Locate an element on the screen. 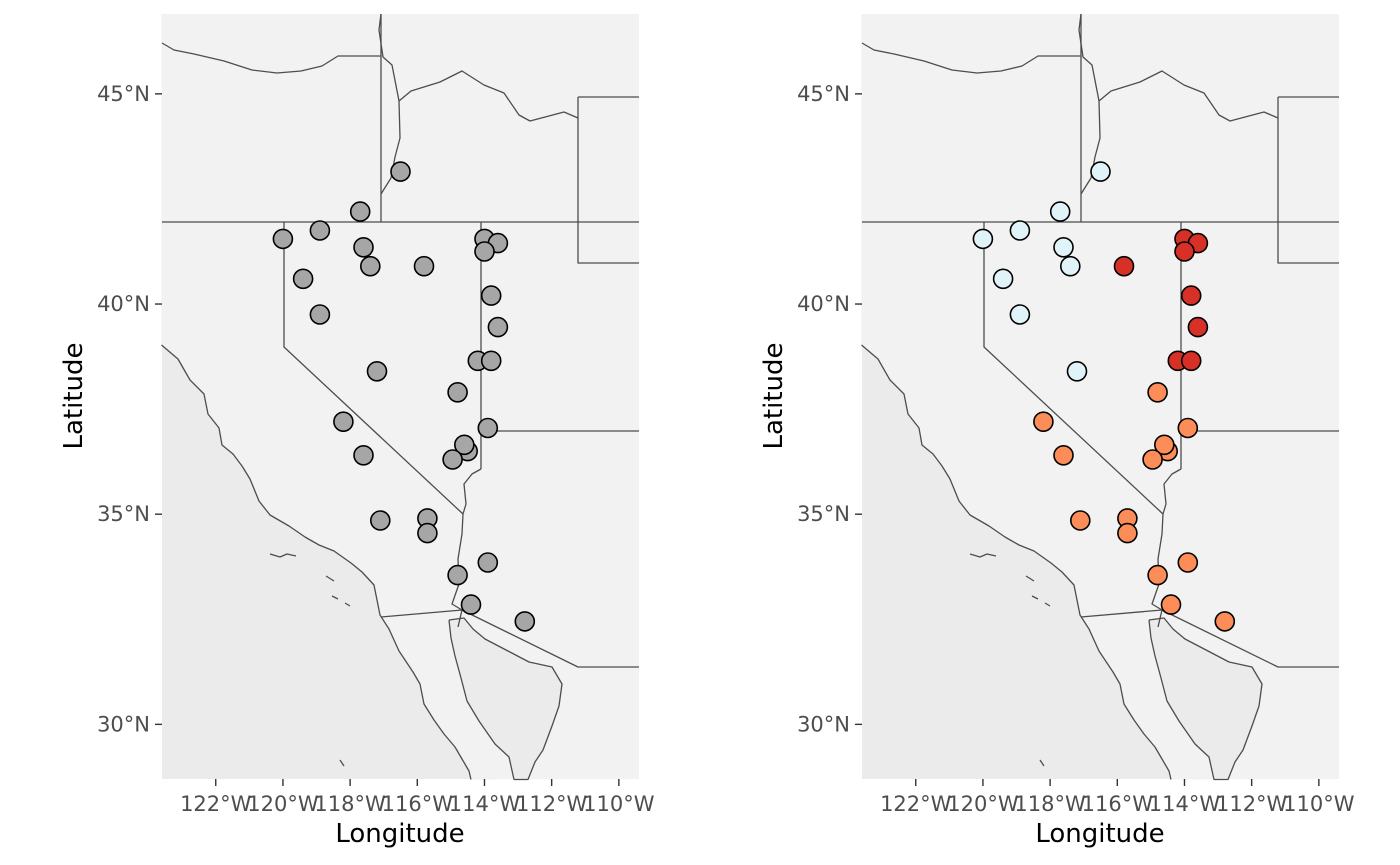 The height and width of the screenshot is (865, 1400). y-tick-label: 35°N is located at coordinates (823, 514).